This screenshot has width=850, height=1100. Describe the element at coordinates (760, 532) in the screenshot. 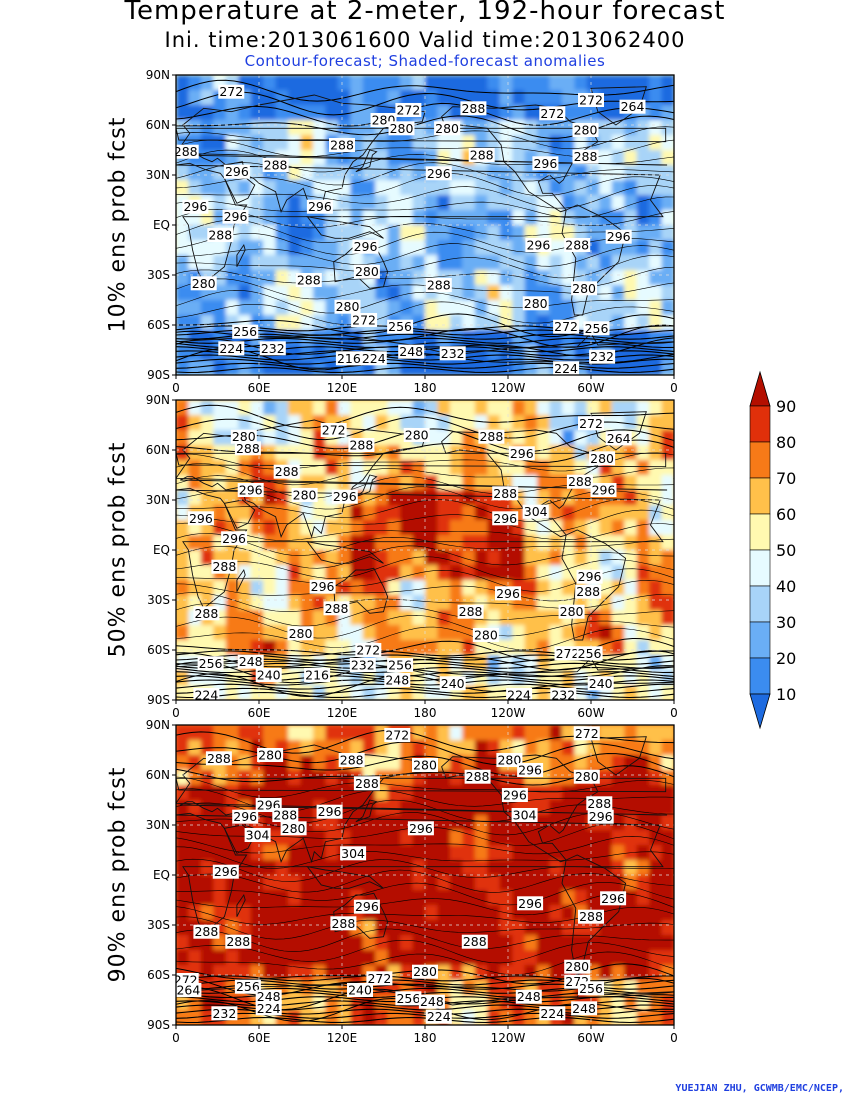

I see `colorbar-swatch` at that location.